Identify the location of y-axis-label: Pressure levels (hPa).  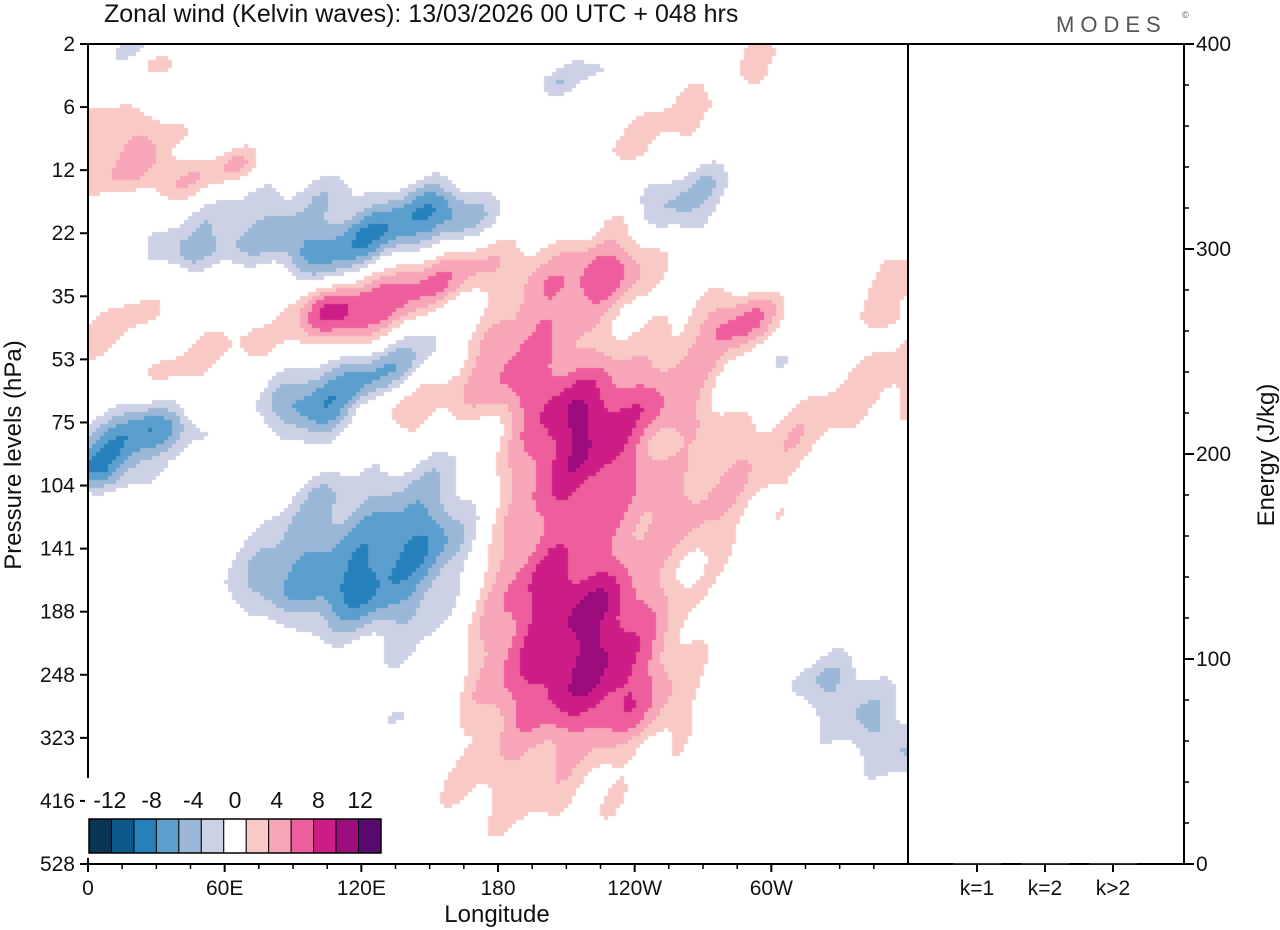
(13, 454).